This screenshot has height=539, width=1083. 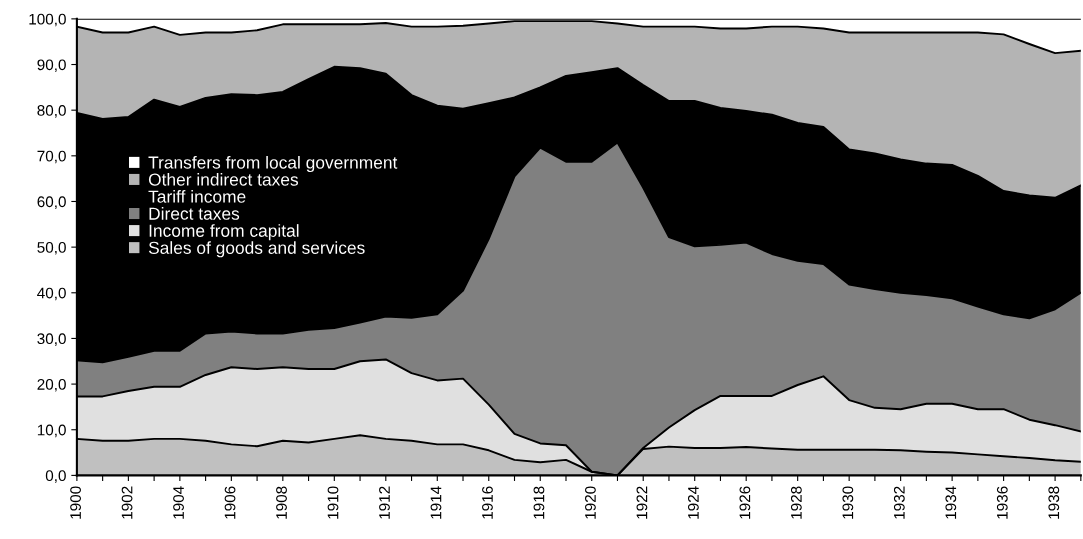 What do you see at coordinates (51, 111) in the screenshot?
I see `y-tick-label: 80,0` at bounding box center [51, 111].